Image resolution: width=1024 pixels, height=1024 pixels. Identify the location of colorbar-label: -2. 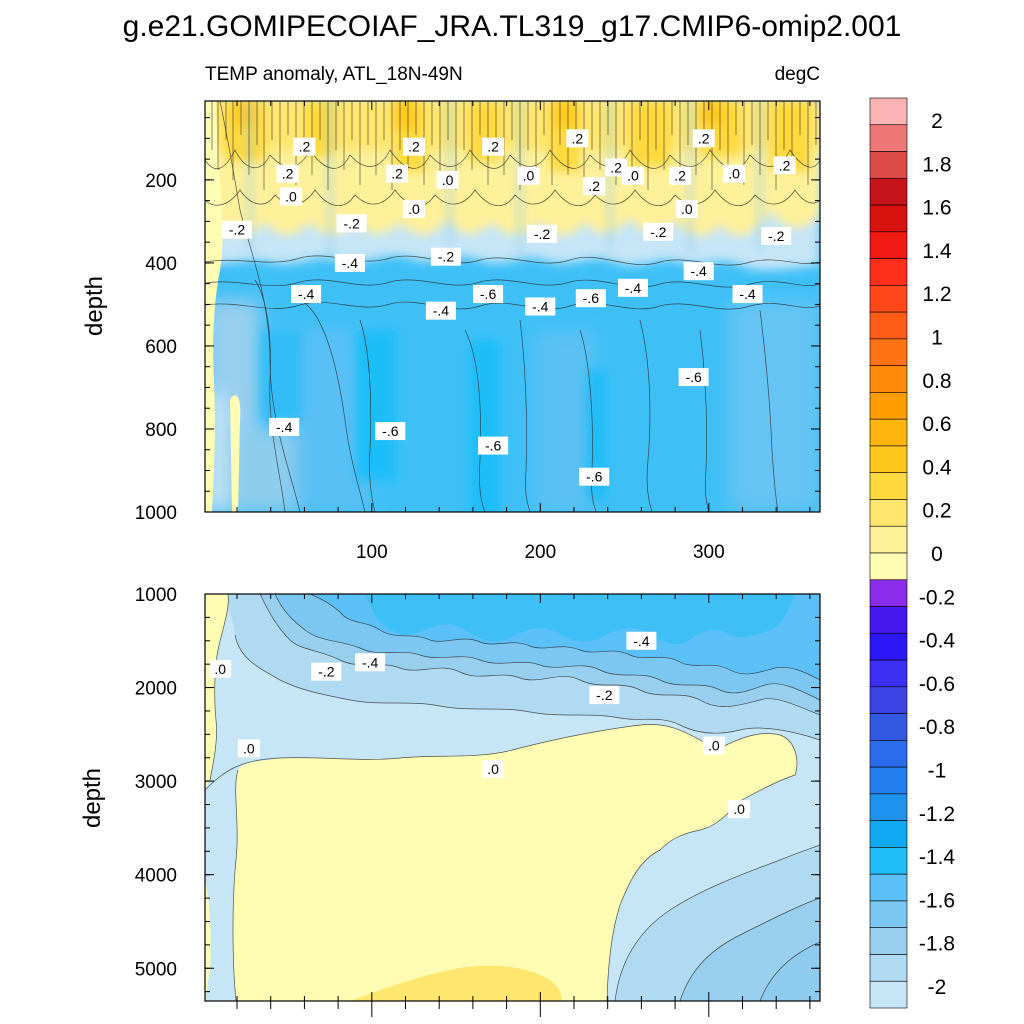
(937, 987).